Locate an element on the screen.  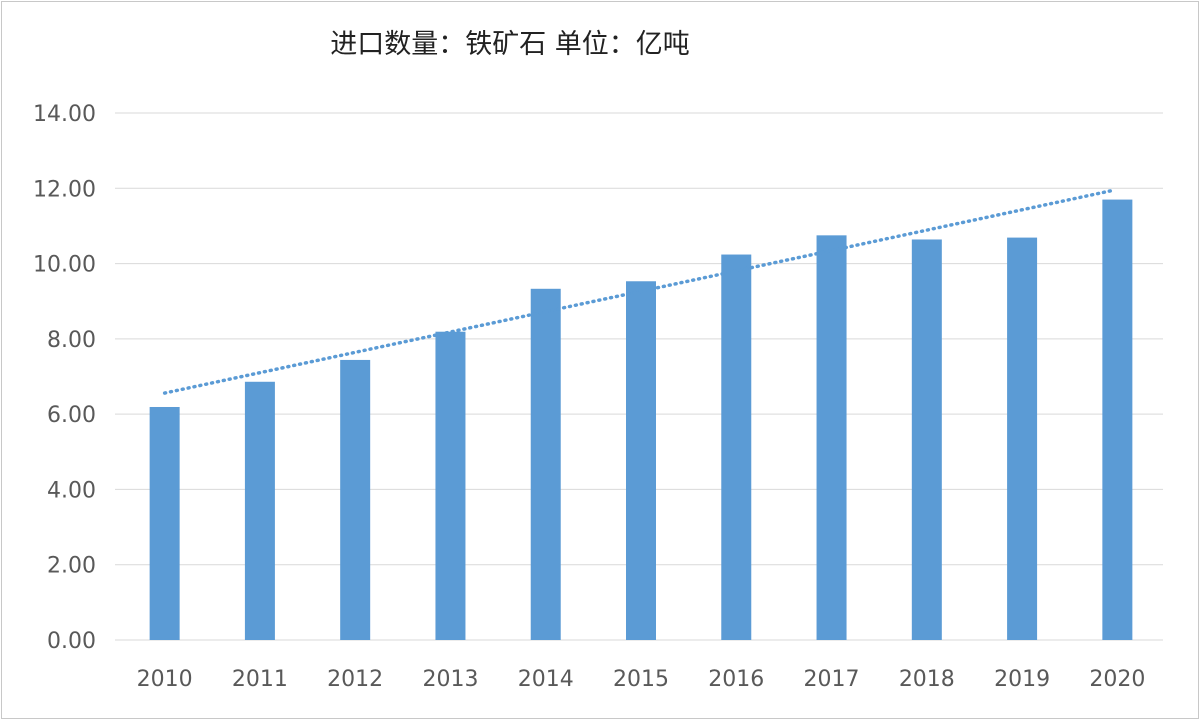
x-tick-label: 2015 is located at coordinates (641, 679).